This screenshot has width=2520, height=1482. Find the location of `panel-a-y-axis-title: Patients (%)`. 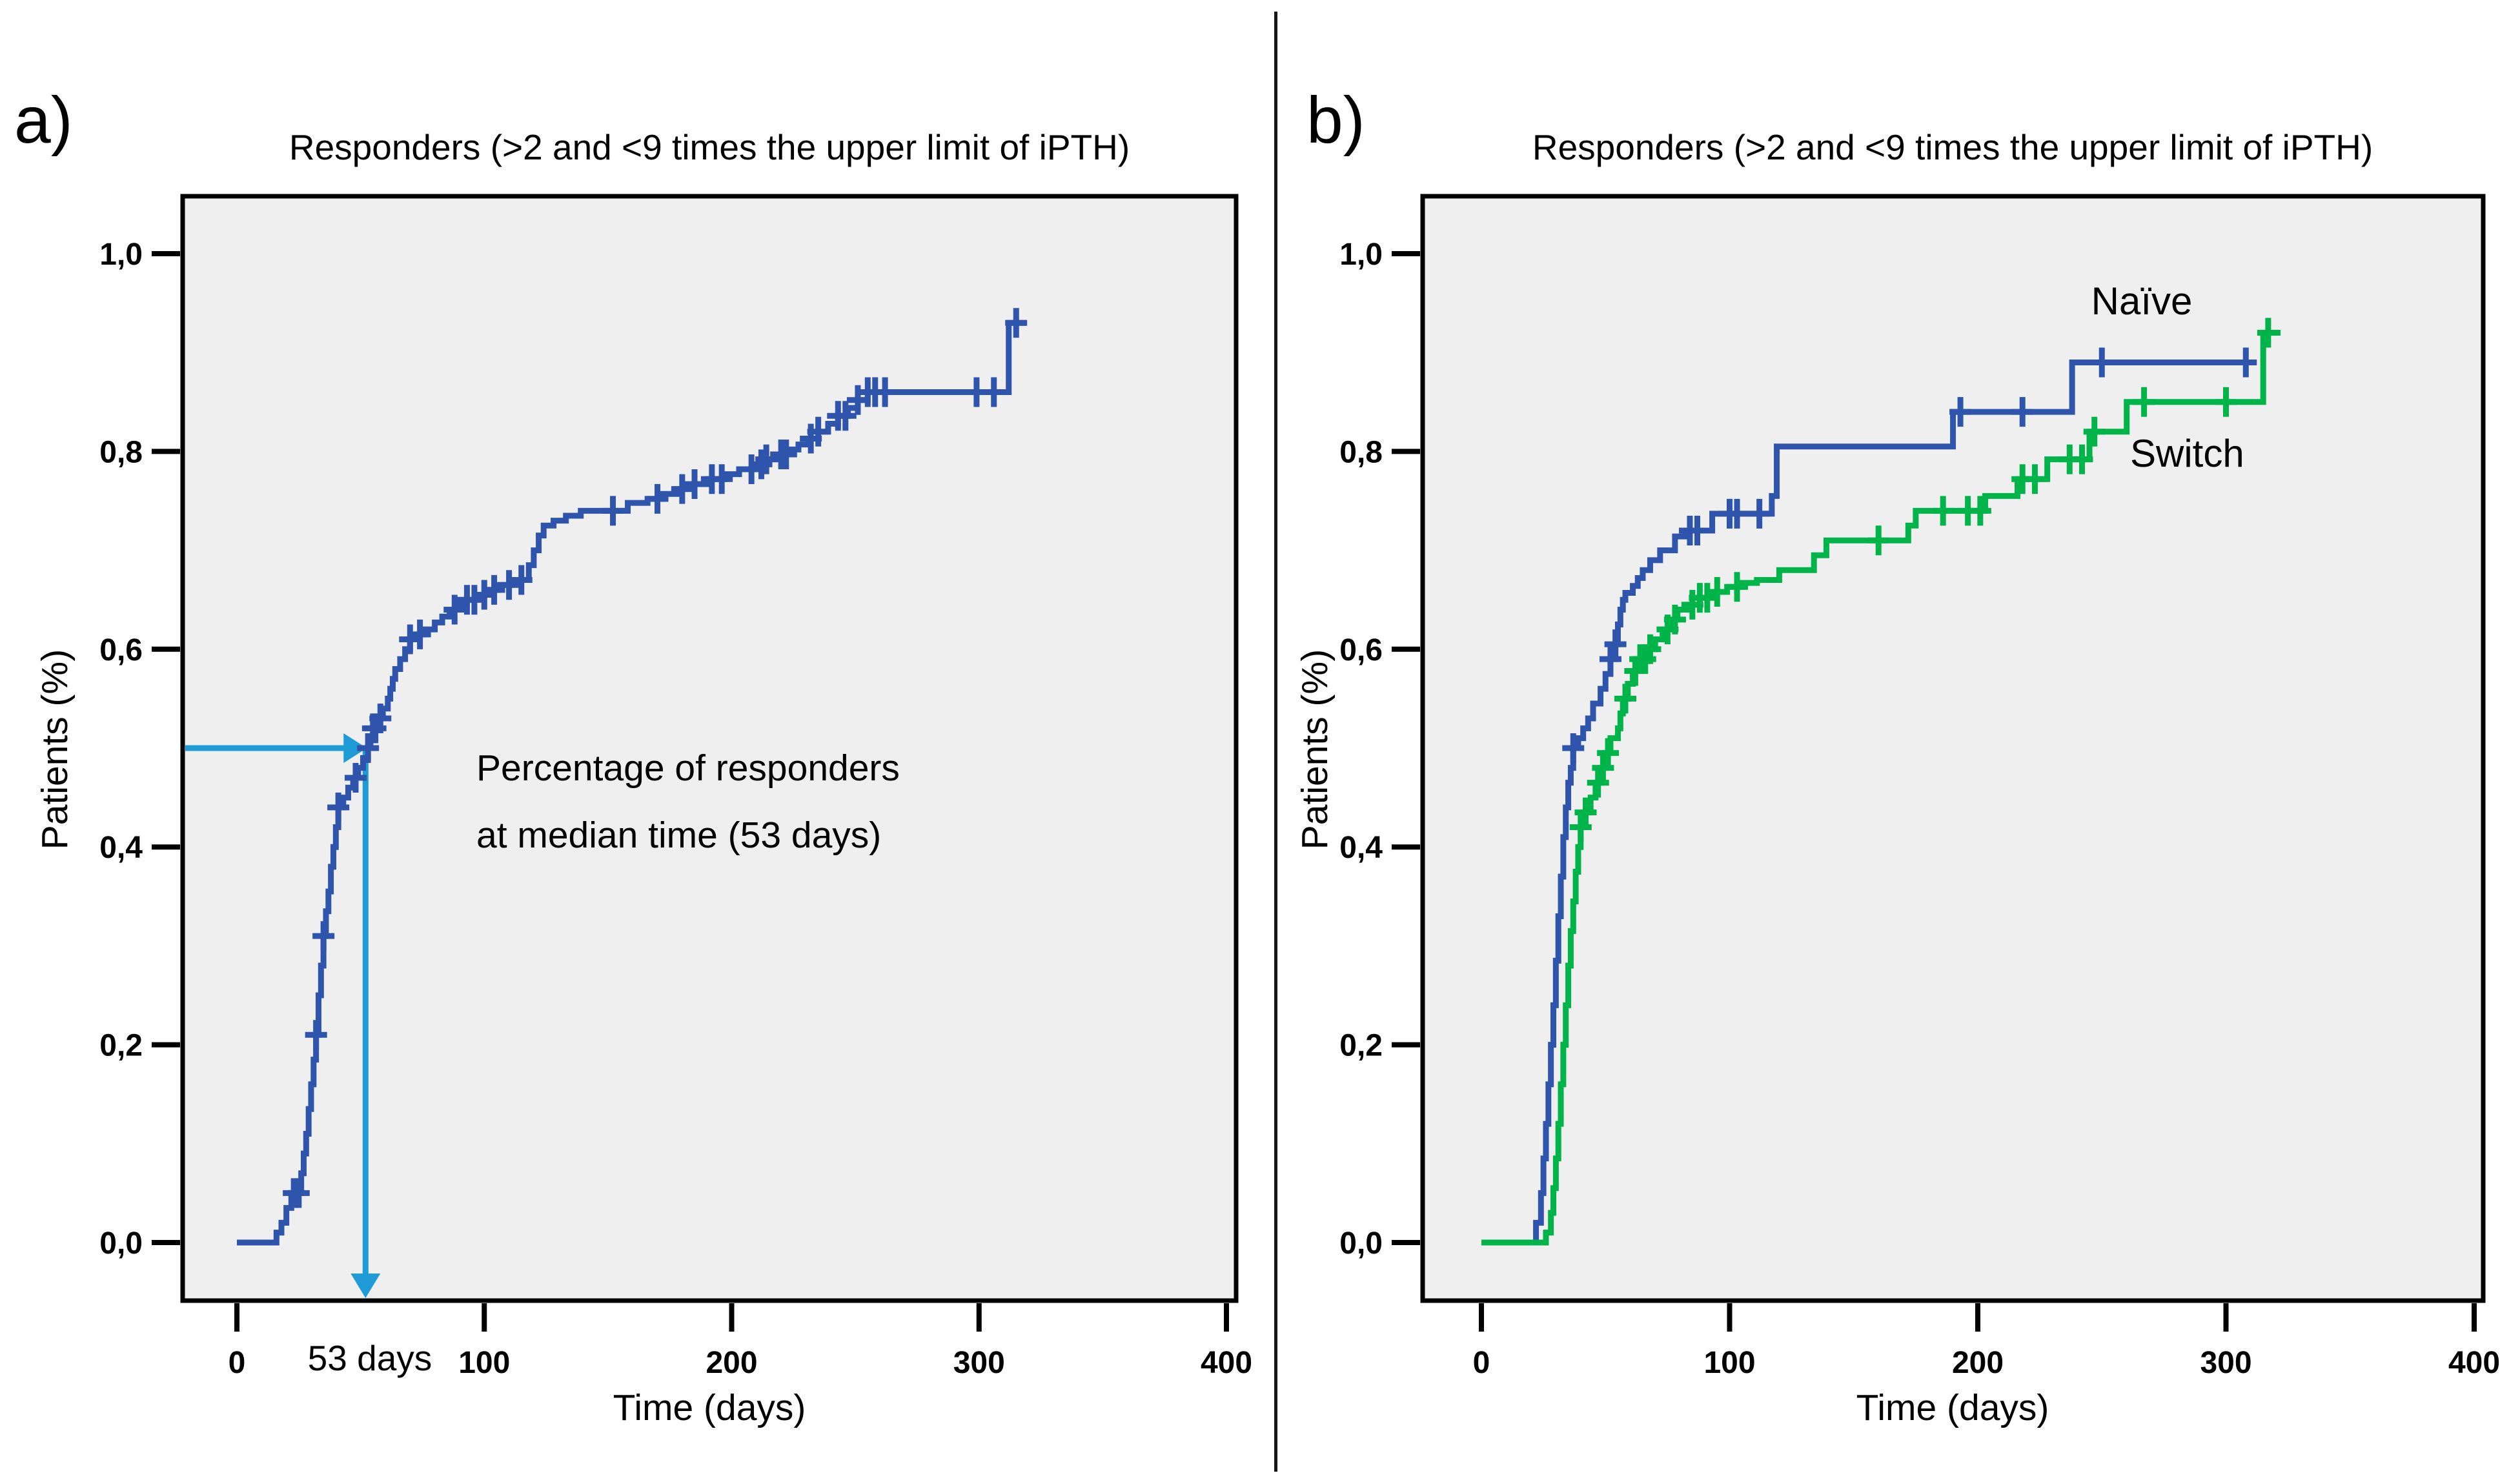

panel-a-y-axis-title: Patients (%) is located at coordinates (55, 749).